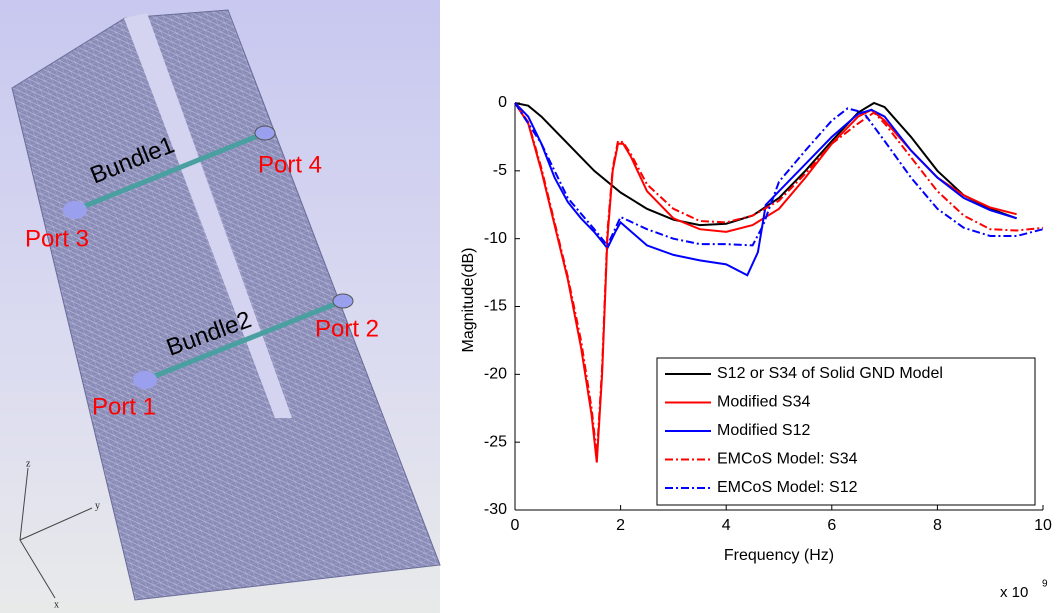 This screenshot has height=613, width=1058. What do you see at coordinates (37, 569) in the screenshot?
I see `triad-x` at bounding box center [37, 569].